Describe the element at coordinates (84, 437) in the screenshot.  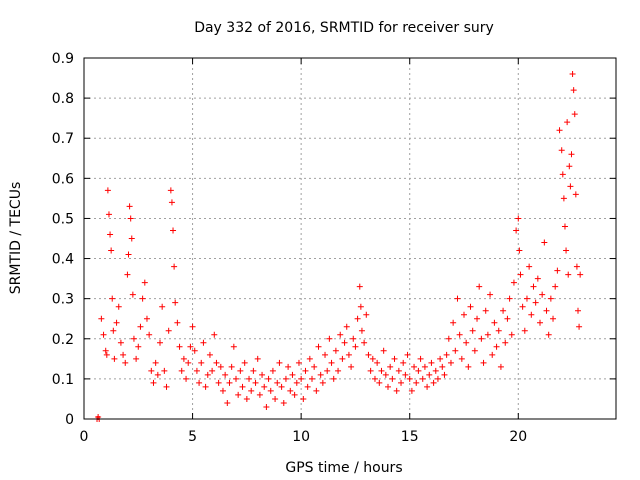
I see `x-tick-label: 0` at that location.